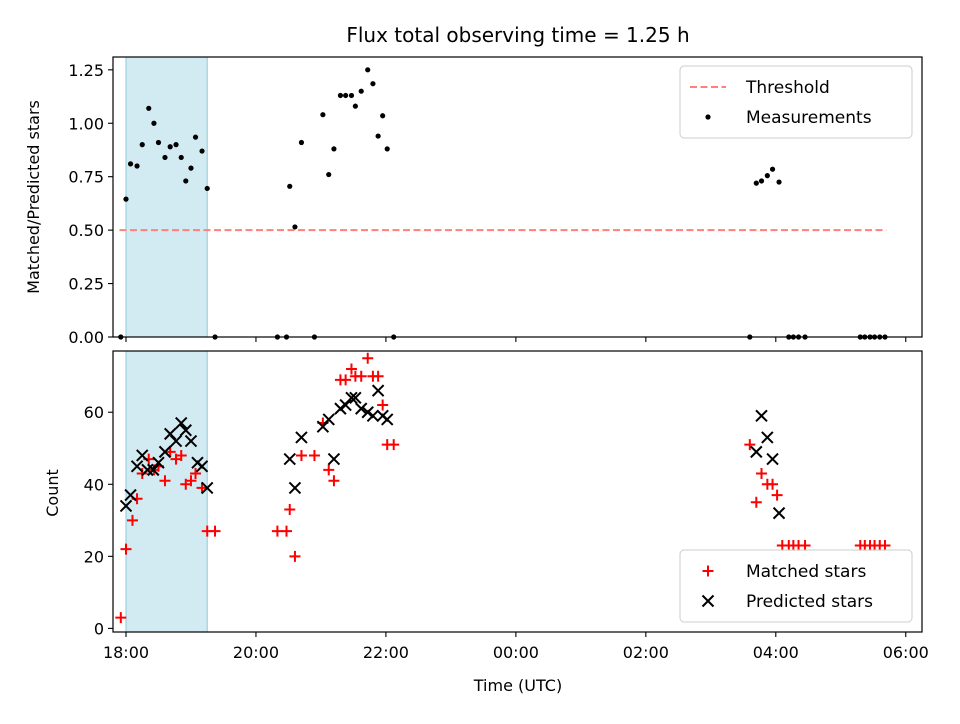 The image size is (960, 724). Describe the element at coordinates (94, 412) in the screenshot. I see `y-tick-label: 60` at that location.